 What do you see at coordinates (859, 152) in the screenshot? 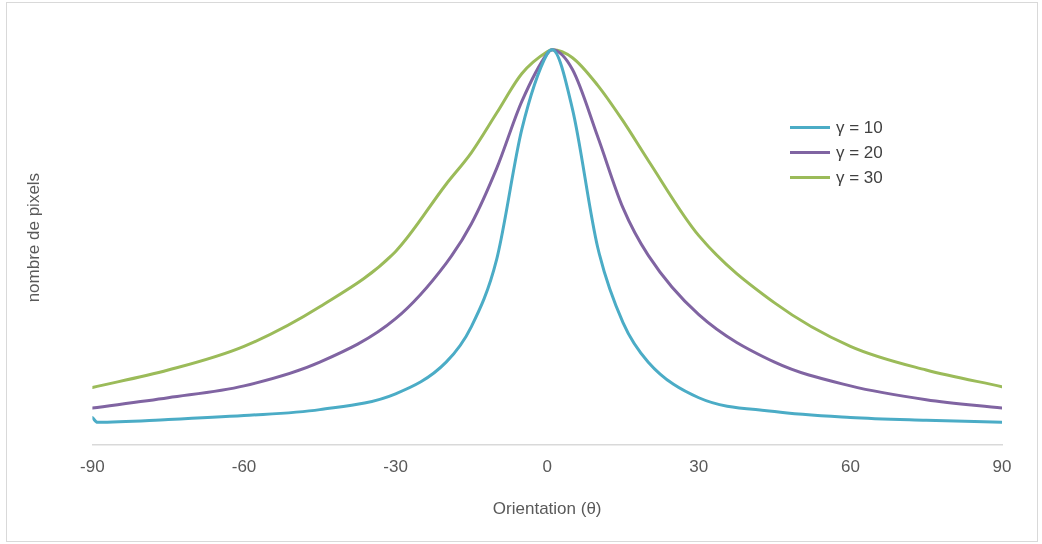
I see `legend-label: γ = 20` at bounding box center [859, 152].